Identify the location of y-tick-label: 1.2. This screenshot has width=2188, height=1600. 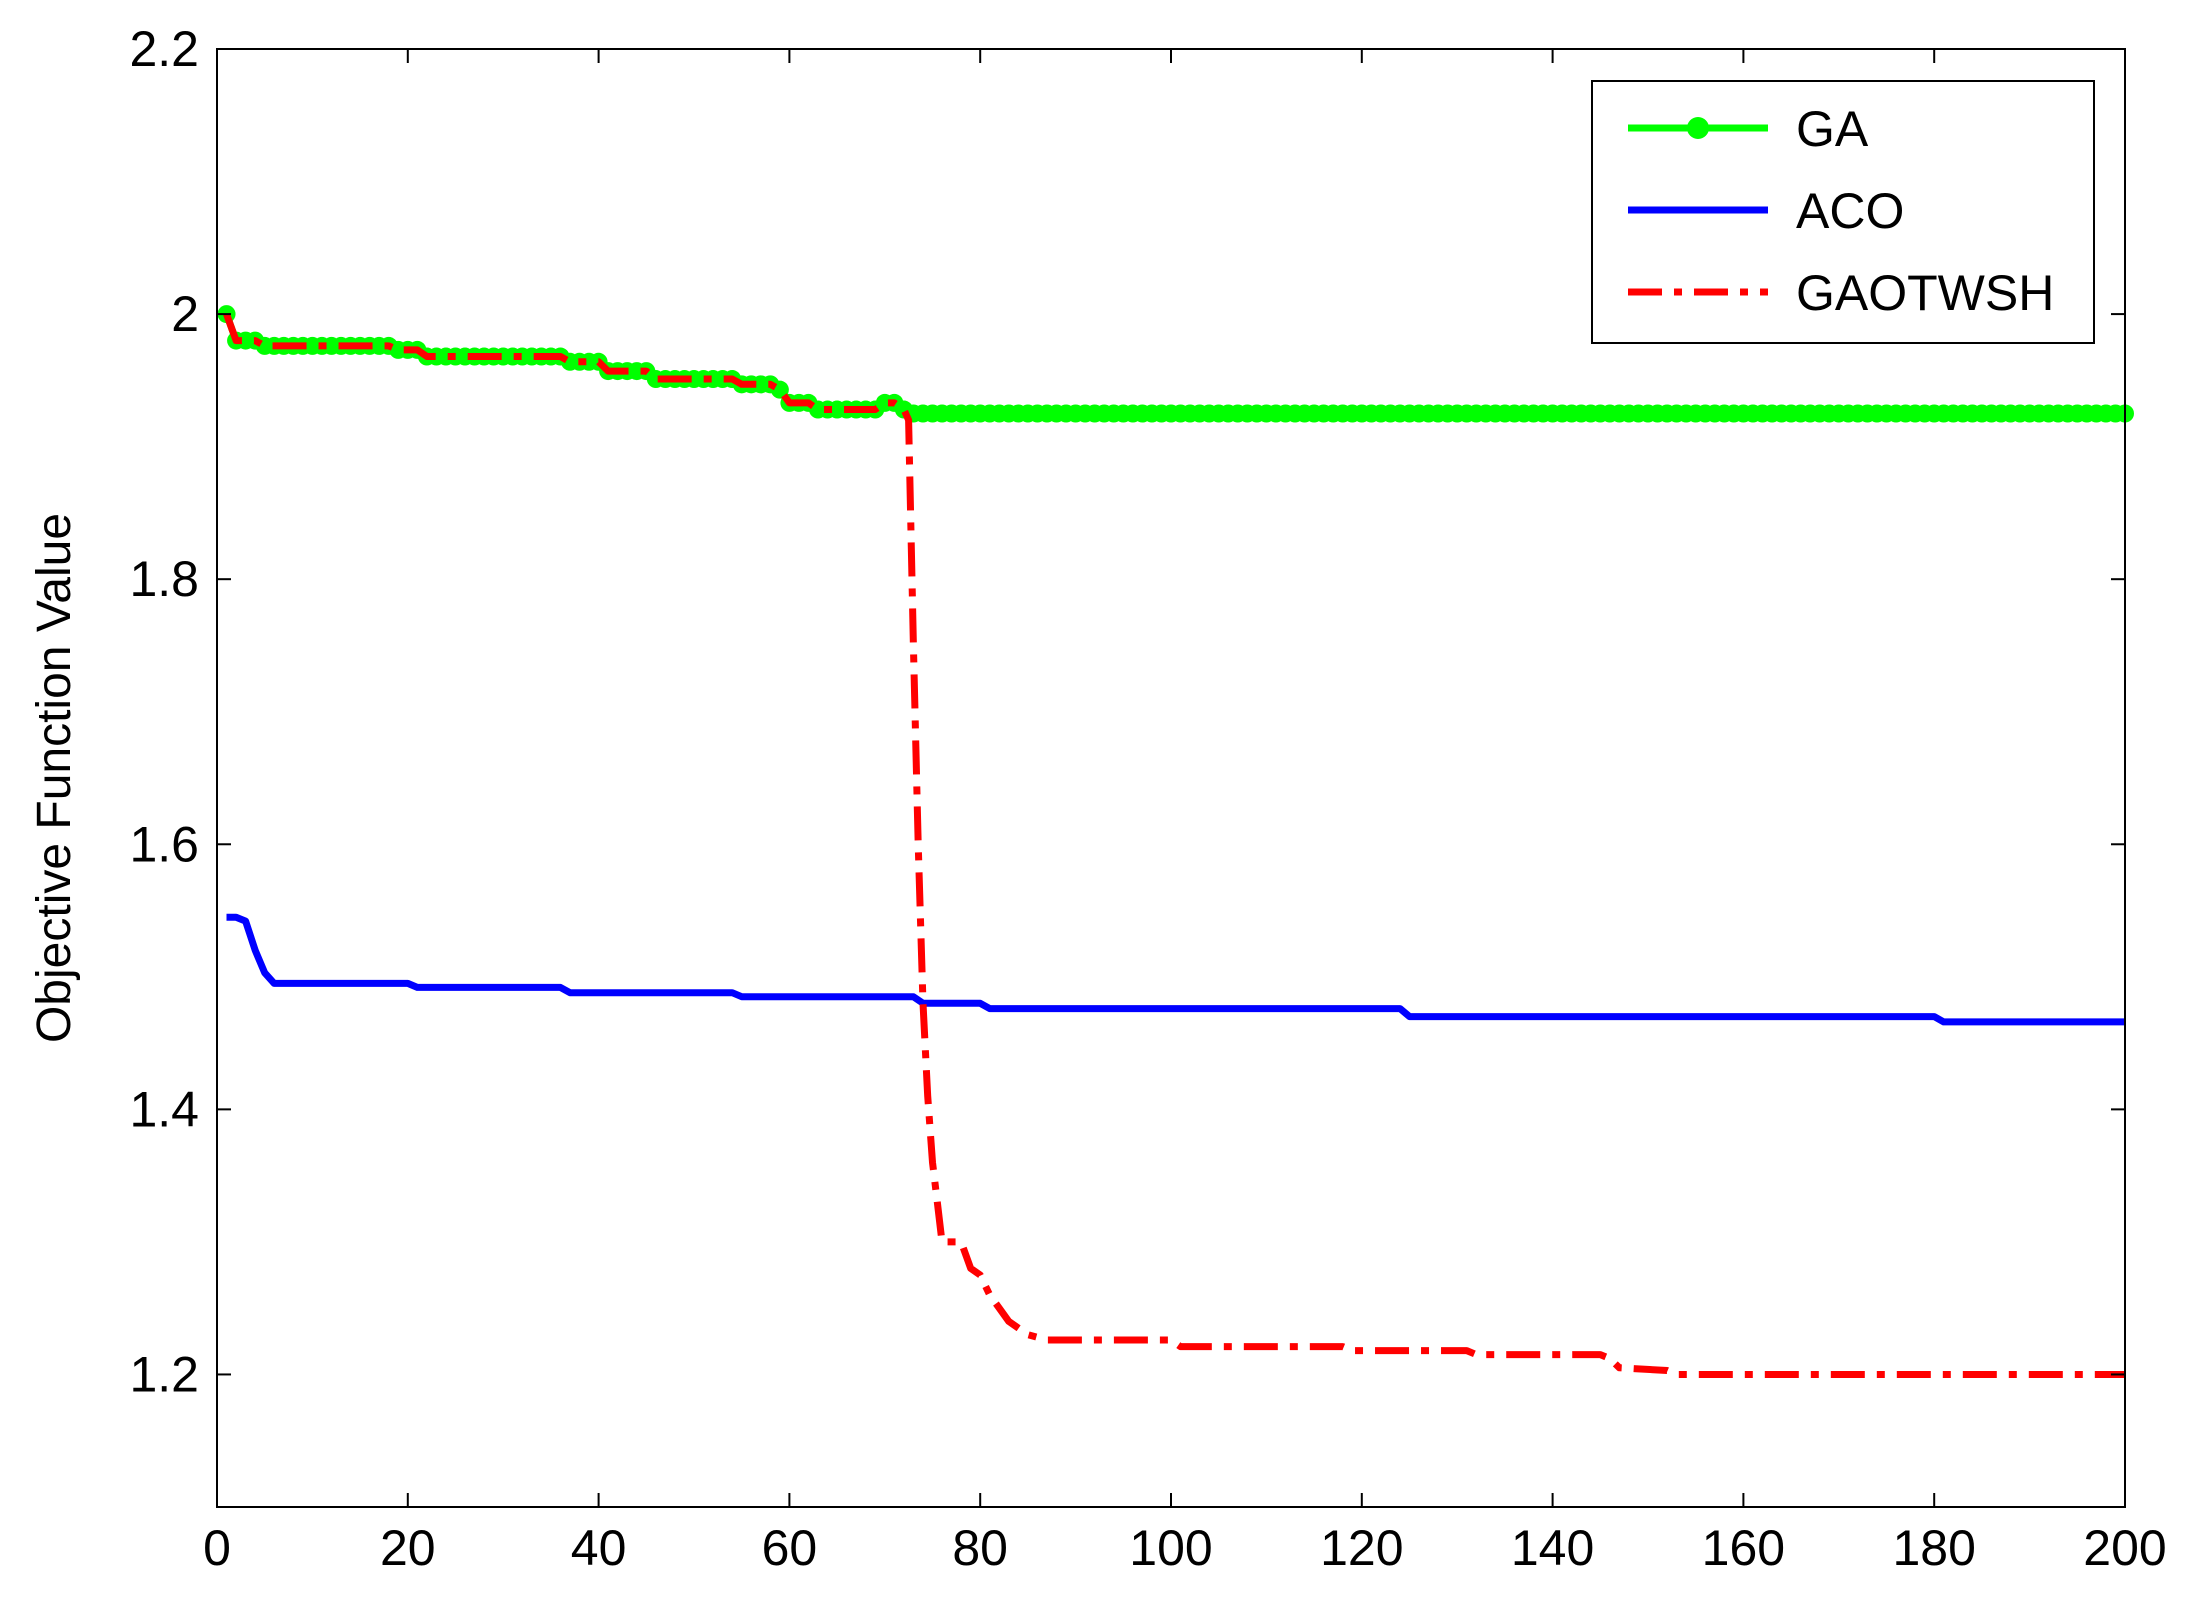
(164, 1374).